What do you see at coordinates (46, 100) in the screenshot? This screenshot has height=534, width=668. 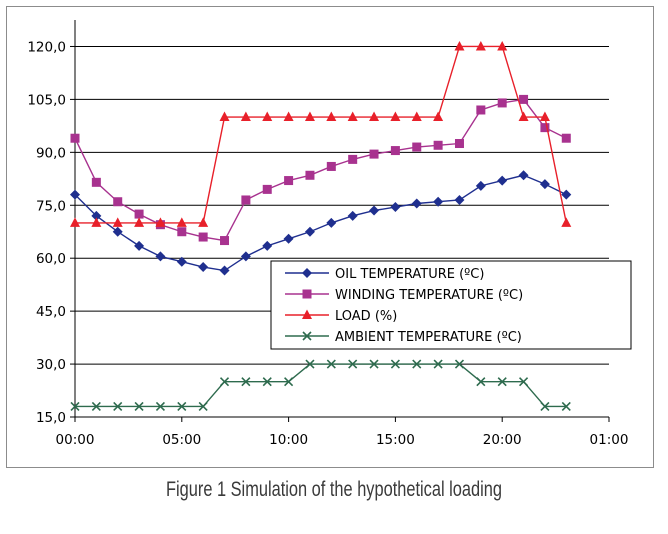 I see `y-tick-label: 105,0` at bounding box center [46, 100].